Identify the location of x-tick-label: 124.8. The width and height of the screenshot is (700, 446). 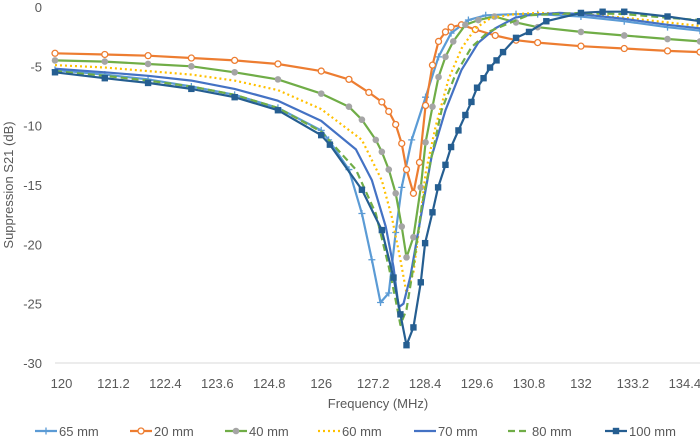
(269, 383).